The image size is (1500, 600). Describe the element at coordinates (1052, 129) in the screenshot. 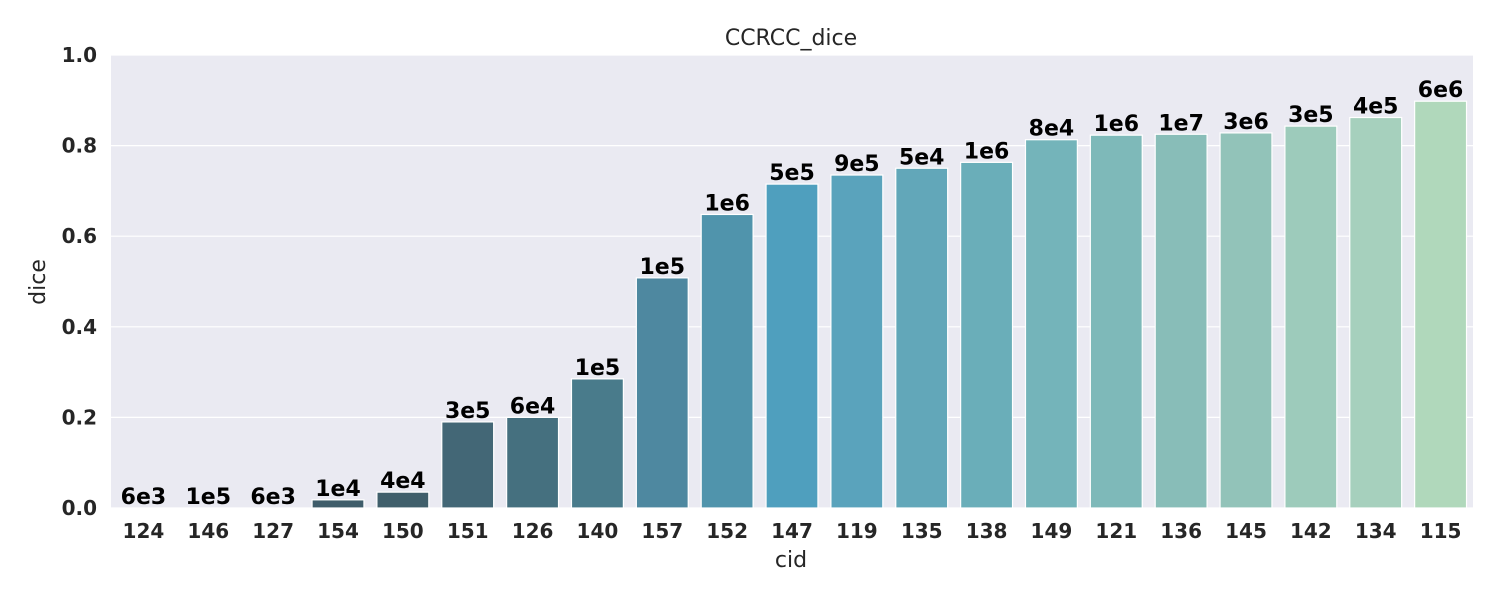

I see `bar-value-label: 8e4` at that location.